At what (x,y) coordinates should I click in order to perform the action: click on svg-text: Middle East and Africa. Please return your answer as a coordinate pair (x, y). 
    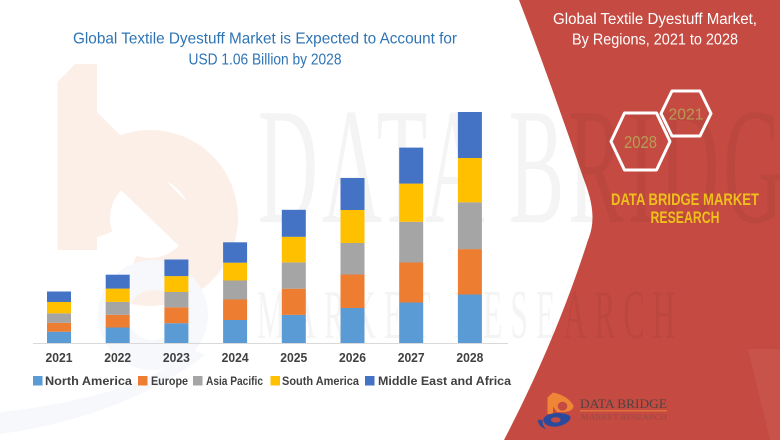
    Looking at the image, I should click on (444, 381).